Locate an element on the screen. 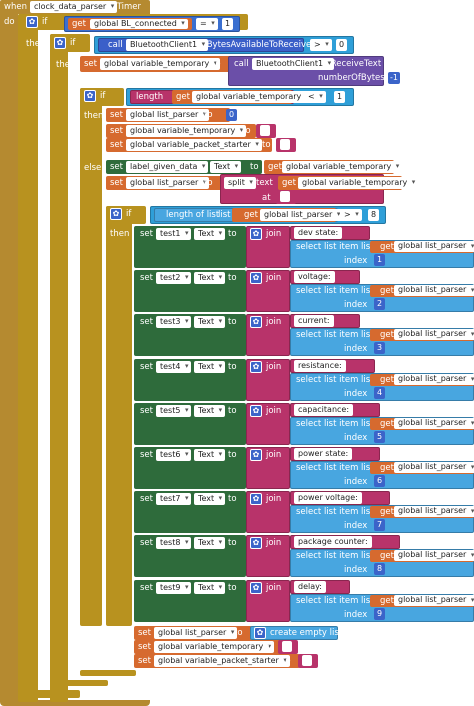  component-dropdown: test1 is located at coordinates (174, 234).